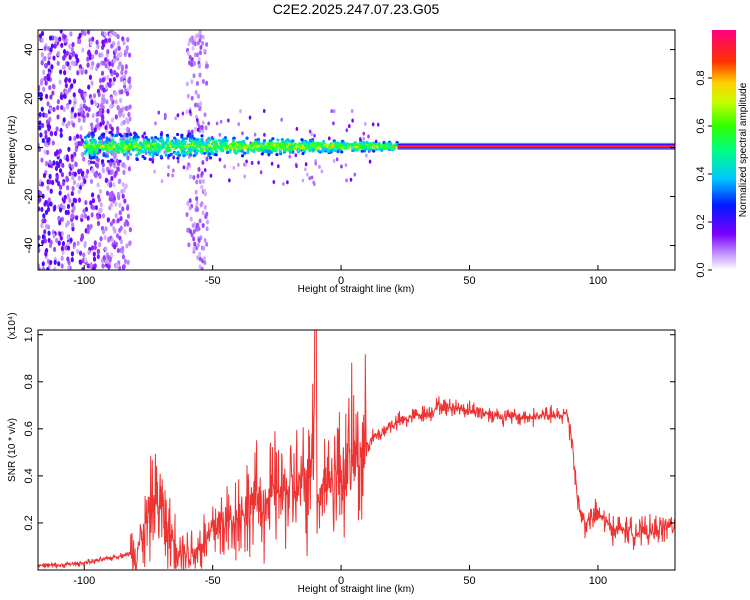 Image resolution: width=750 pixels, height=600 pixels. I want to click on snr-x-tick-label: 0, so click(341, 581).